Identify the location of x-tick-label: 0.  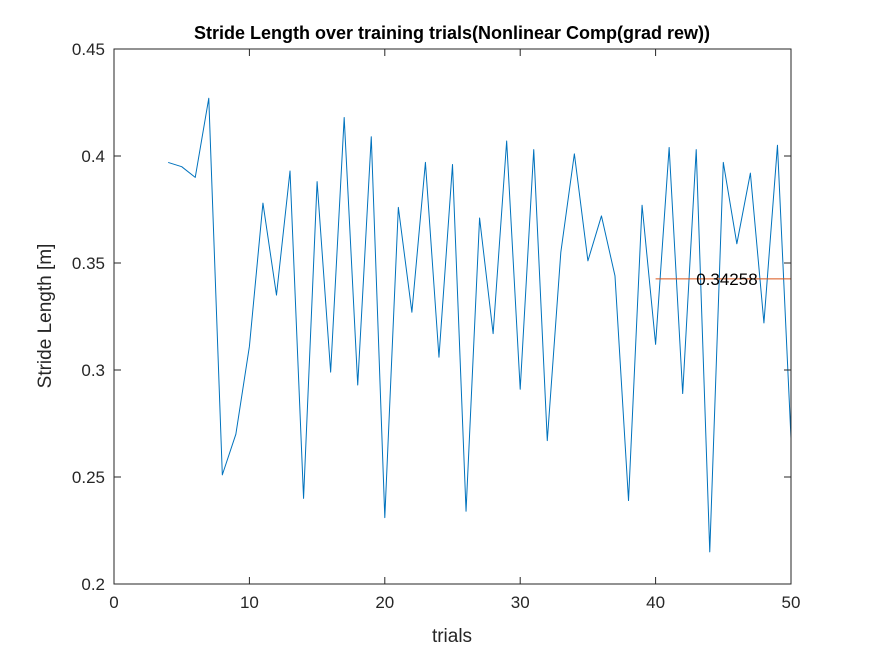
(113, 602).